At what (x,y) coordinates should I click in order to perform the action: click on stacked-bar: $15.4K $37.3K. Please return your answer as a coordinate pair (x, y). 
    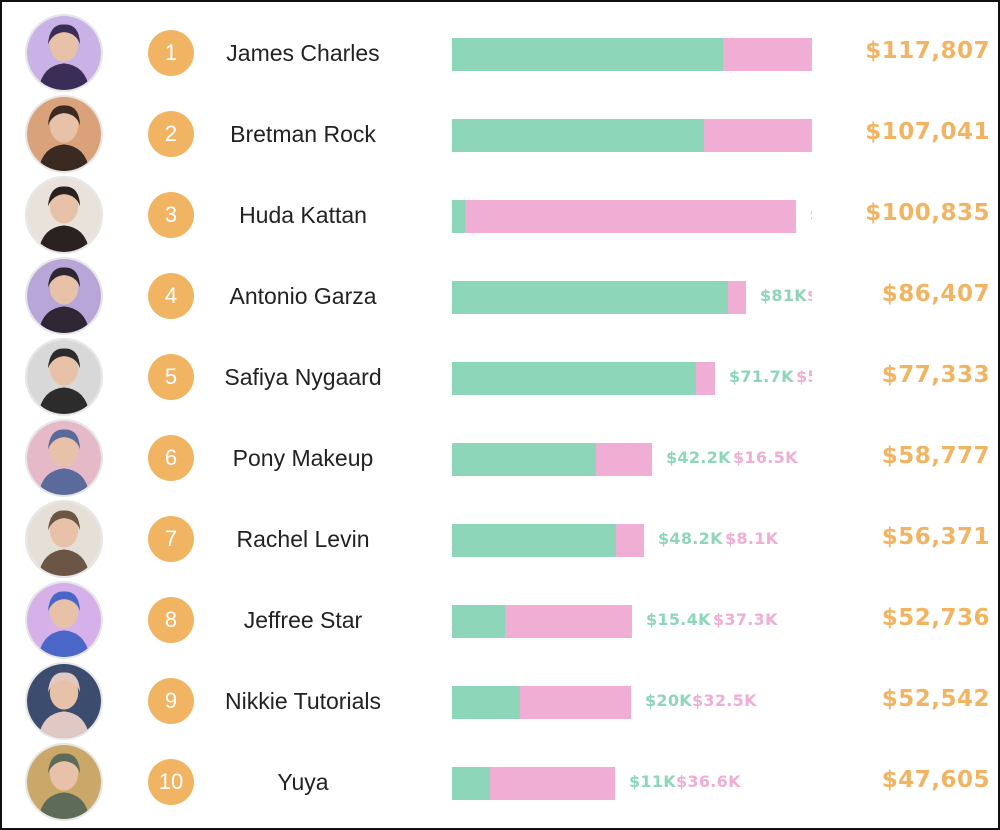
    Looking at the image, I should click on (632, 621).